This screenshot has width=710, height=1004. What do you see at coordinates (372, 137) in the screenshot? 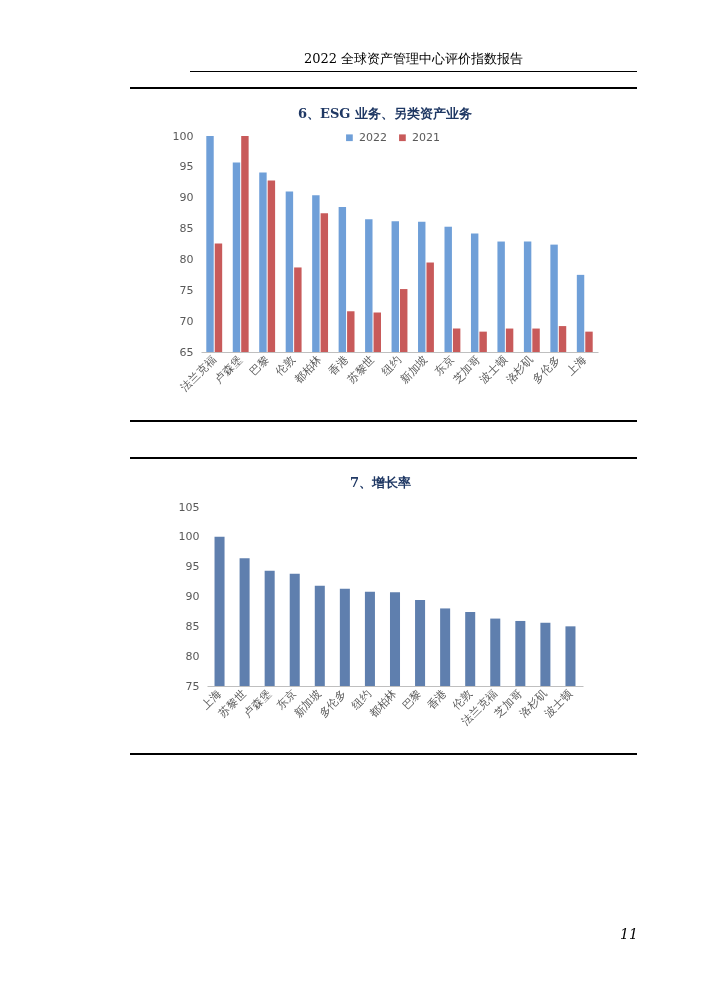
I see `legend-label: 2022` at bounding box center [372, 137].